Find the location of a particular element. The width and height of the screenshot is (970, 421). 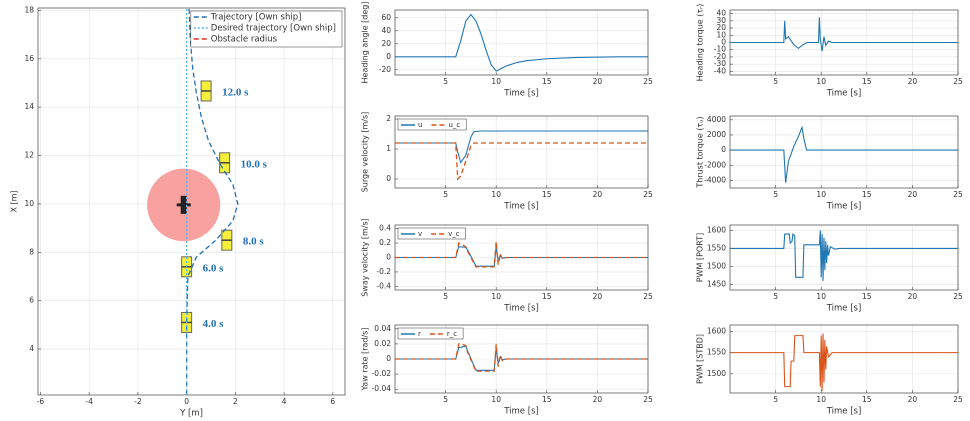

legend-label: r is located at coordinates (419, 334).